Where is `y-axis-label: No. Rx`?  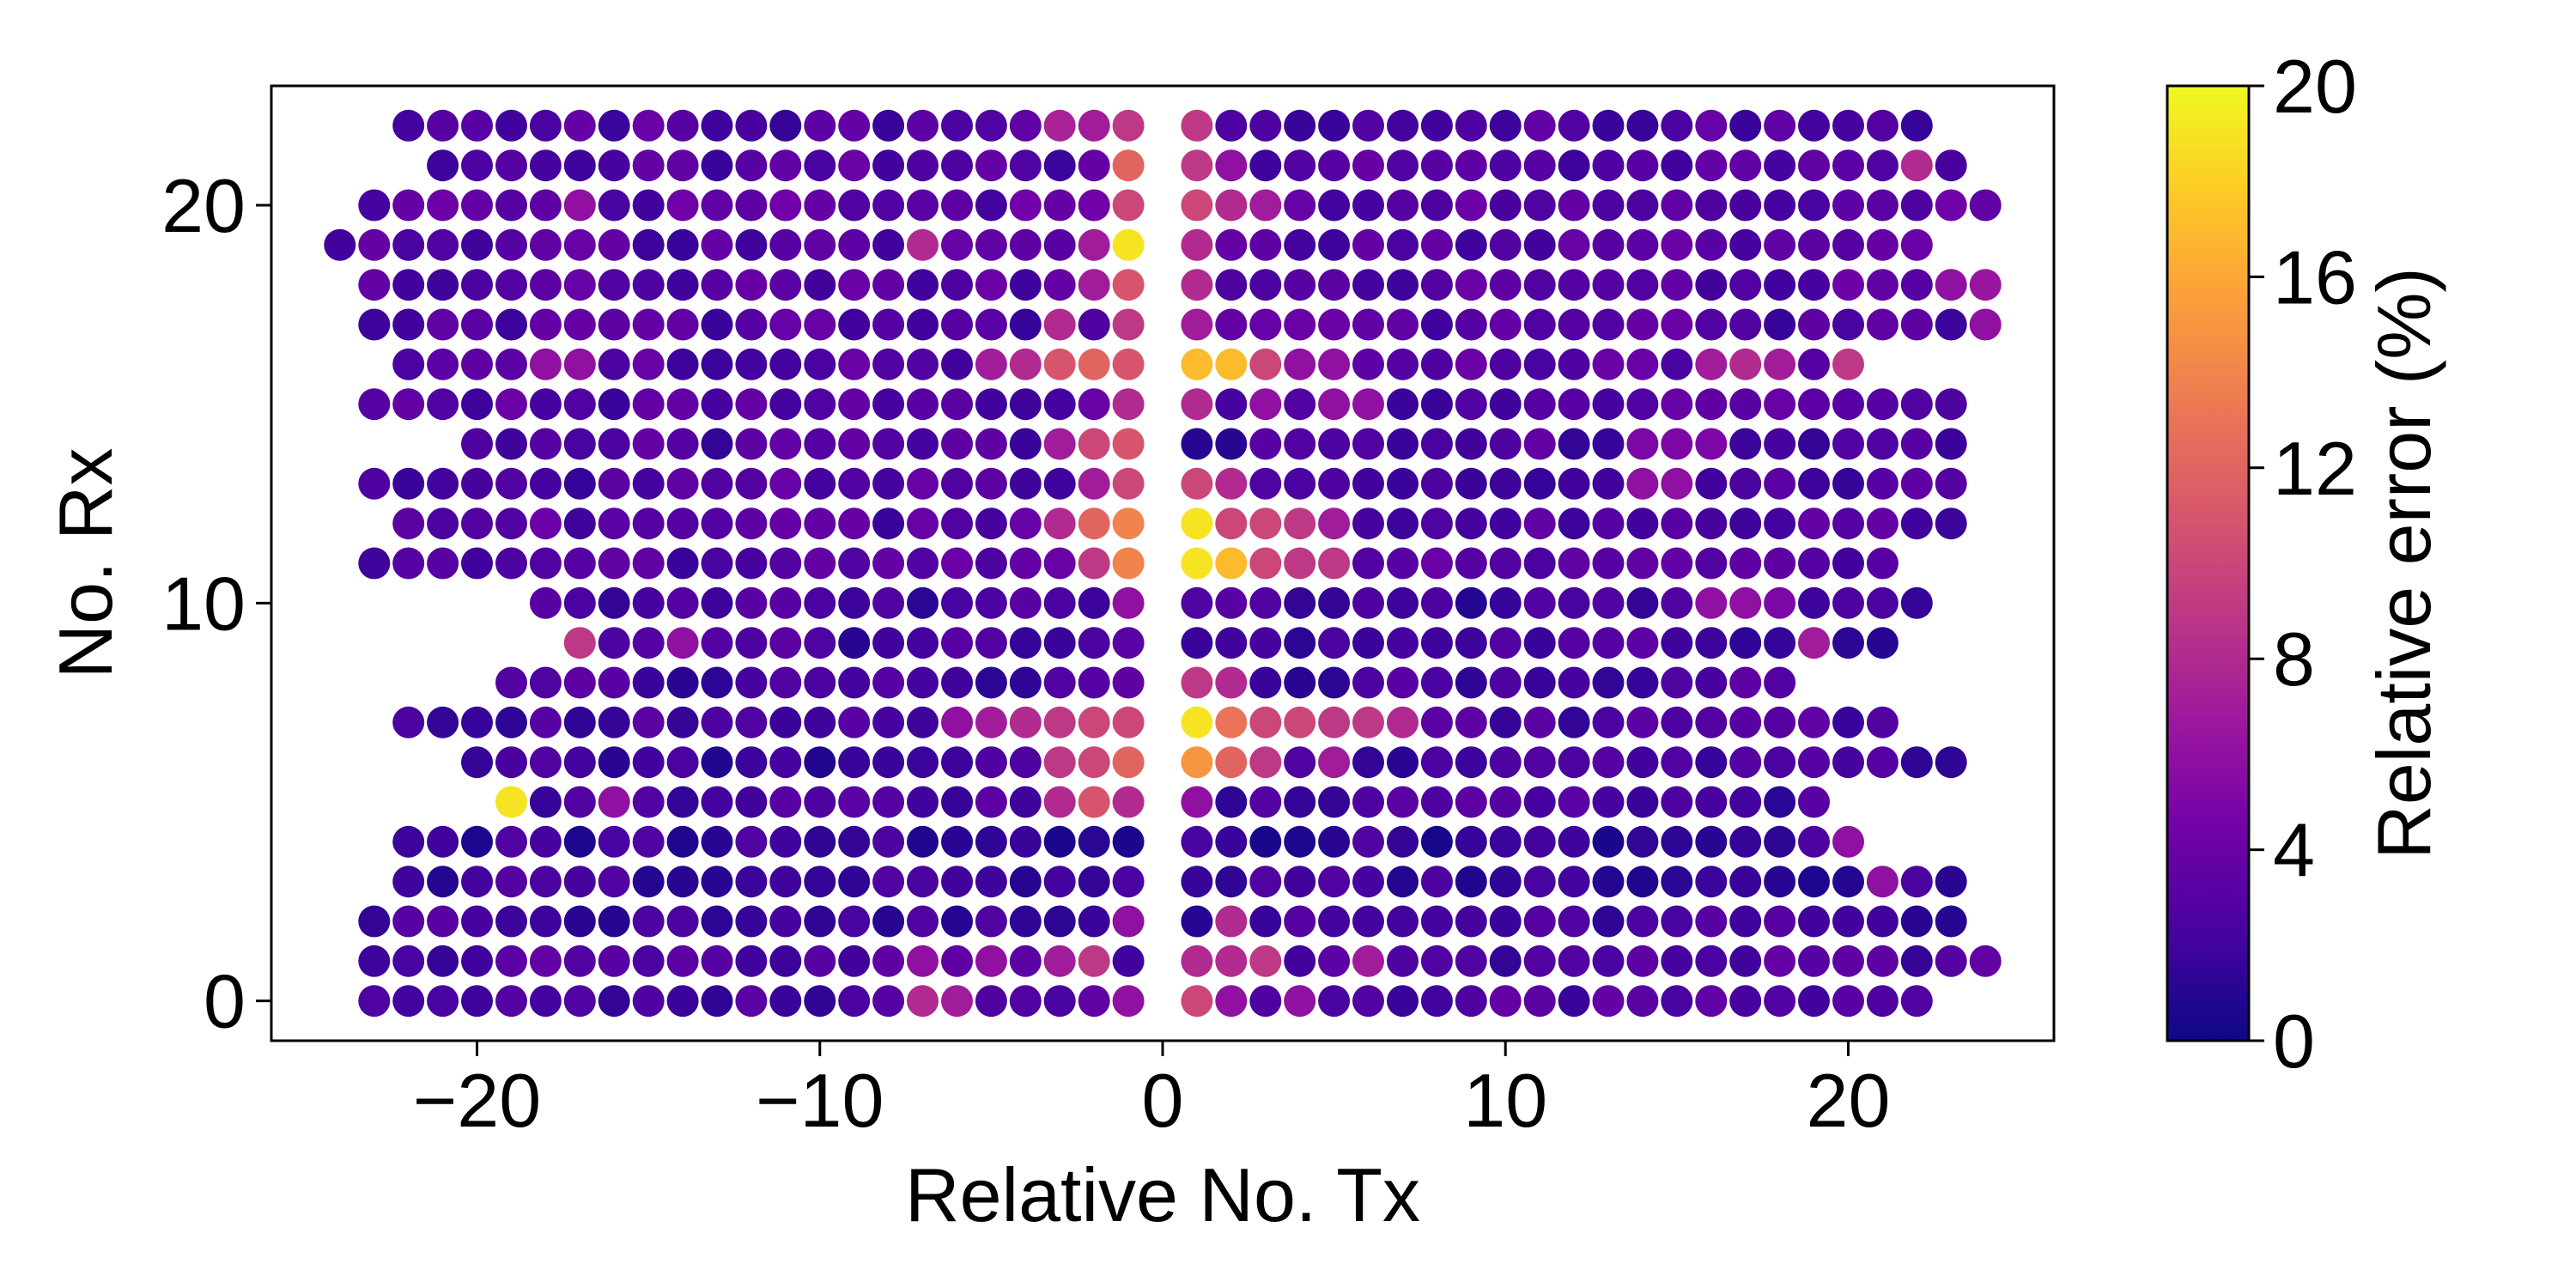
y-axis-label: No. Rx is located at coordinates (85, 563).